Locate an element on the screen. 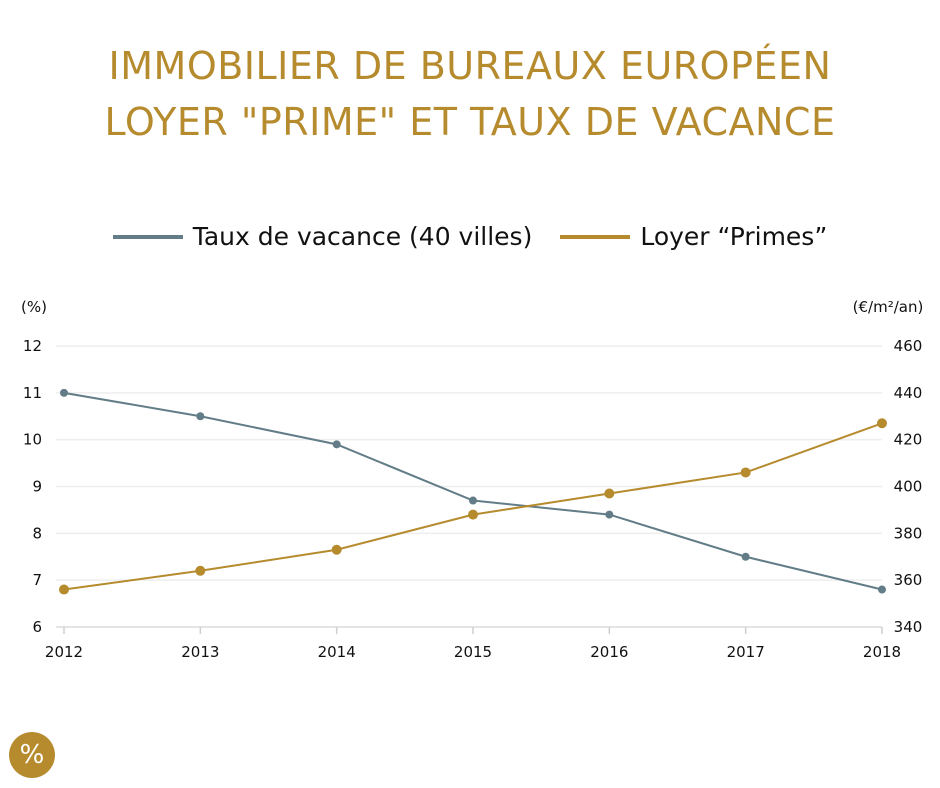 This screenshot has height=788, width=940. left-tick-label: 11 is located at coordinates (32, 393).